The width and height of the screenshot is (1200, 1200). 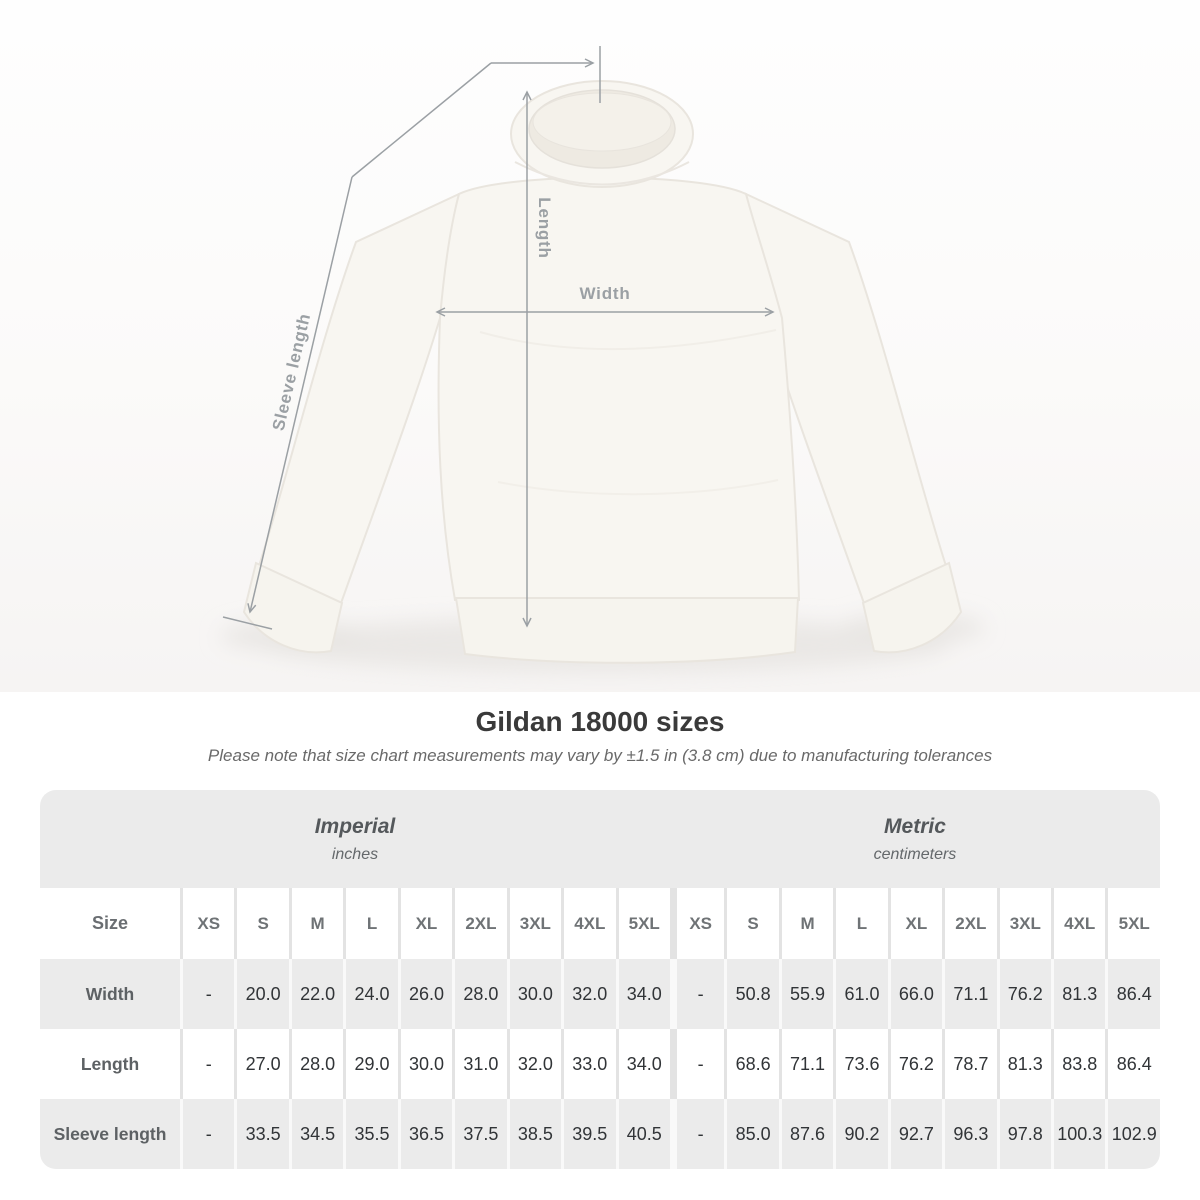 I want to click on hem-band, so click(x=627, y=630).